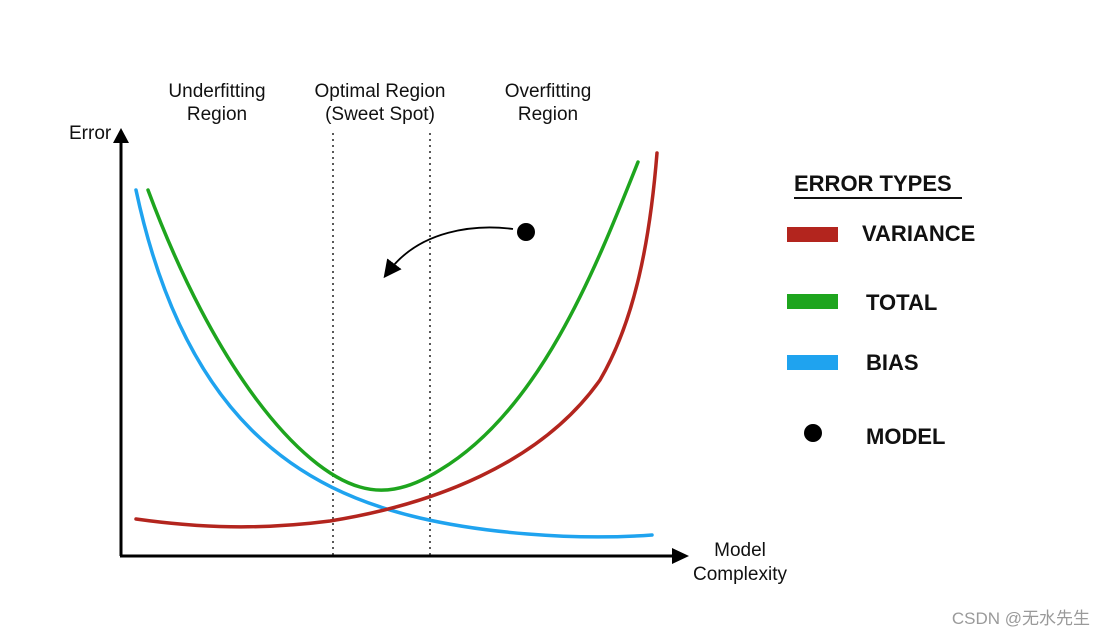 The width and height of the screenshot is (1100, 637). Describe the element at coordinates (680, 556) in the screenshot. I see `x-axis-arrowhead` at that location.